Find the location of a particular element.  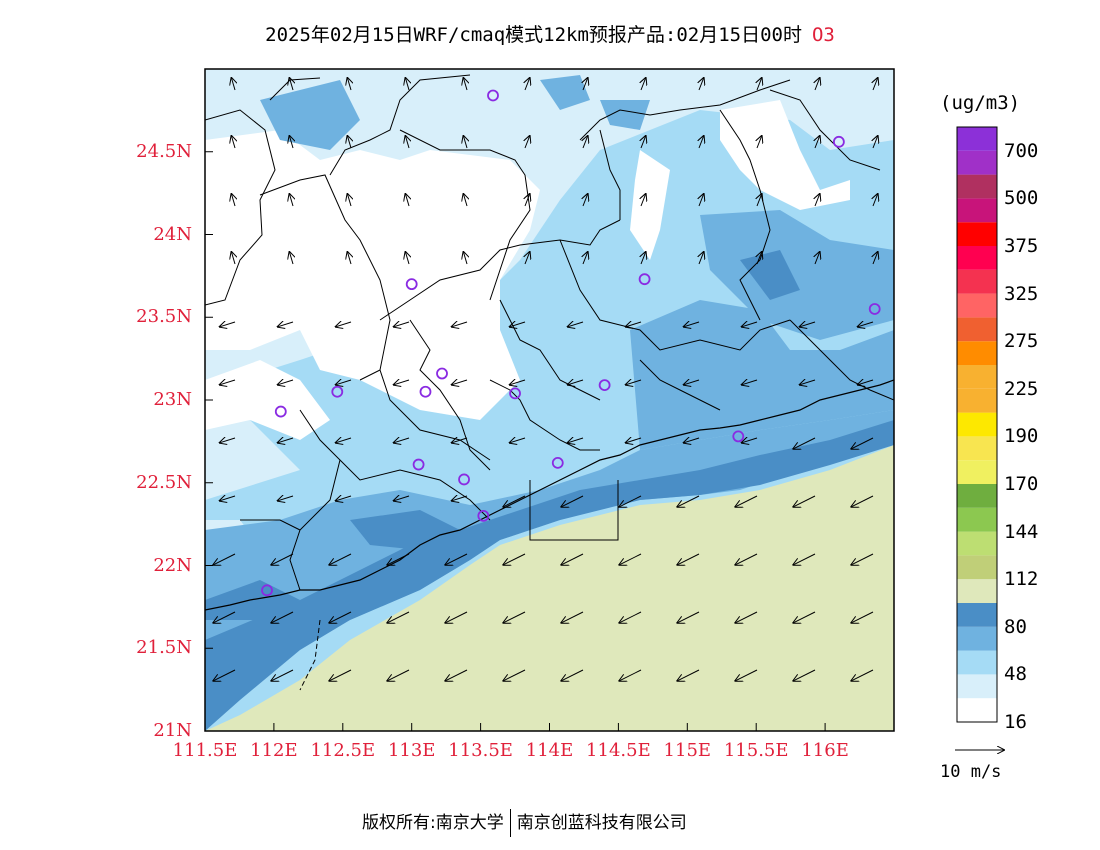

lat-tick-label: 21.5N is located at coordinates (164, 648).